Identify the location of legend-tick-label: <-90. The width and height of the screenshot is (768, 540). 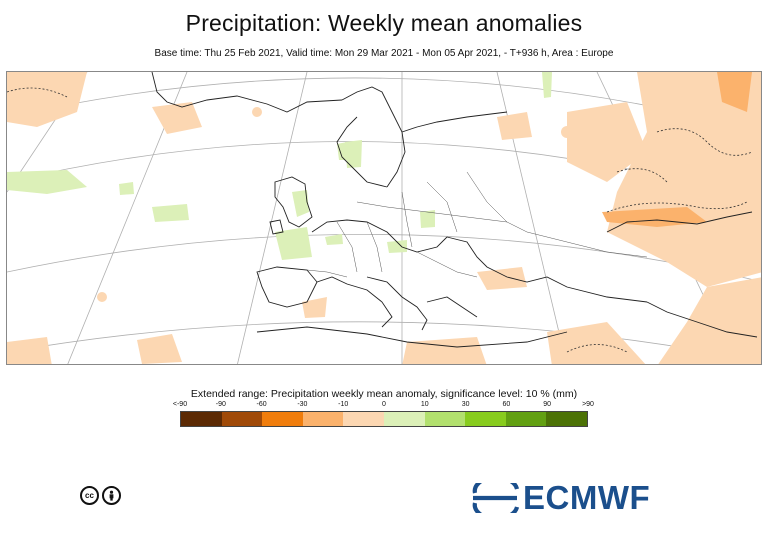
(180, 404).